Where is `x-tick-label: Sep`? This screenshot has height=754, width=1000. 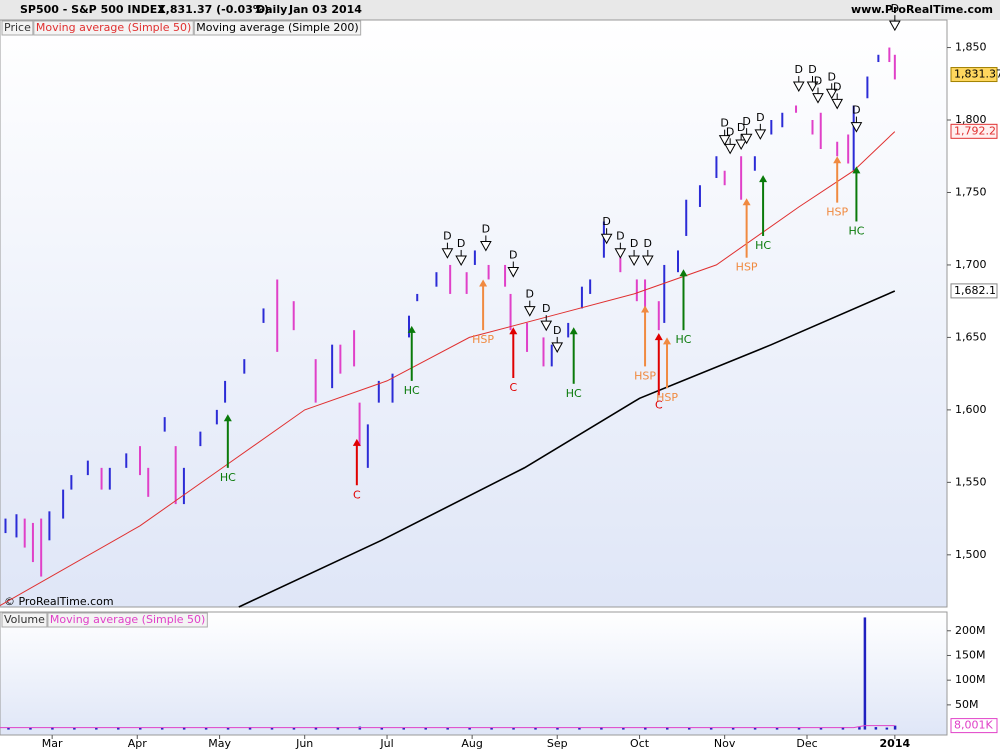
x-tick-label: Sep is located at coordinates (557, 743).